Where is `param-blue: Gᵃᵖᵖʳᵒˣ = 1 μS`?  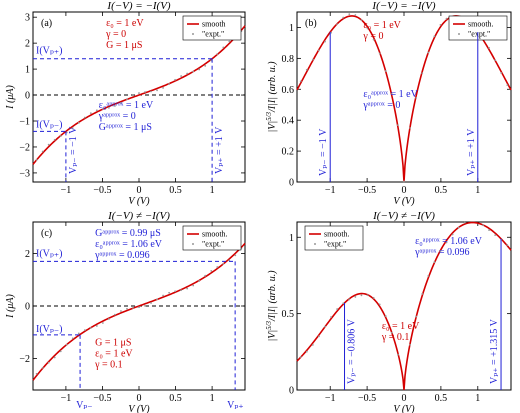
param-blue: Gᵃᵖᵖʳᵒˣ = 1 μS is located at coordinates (125, 127).